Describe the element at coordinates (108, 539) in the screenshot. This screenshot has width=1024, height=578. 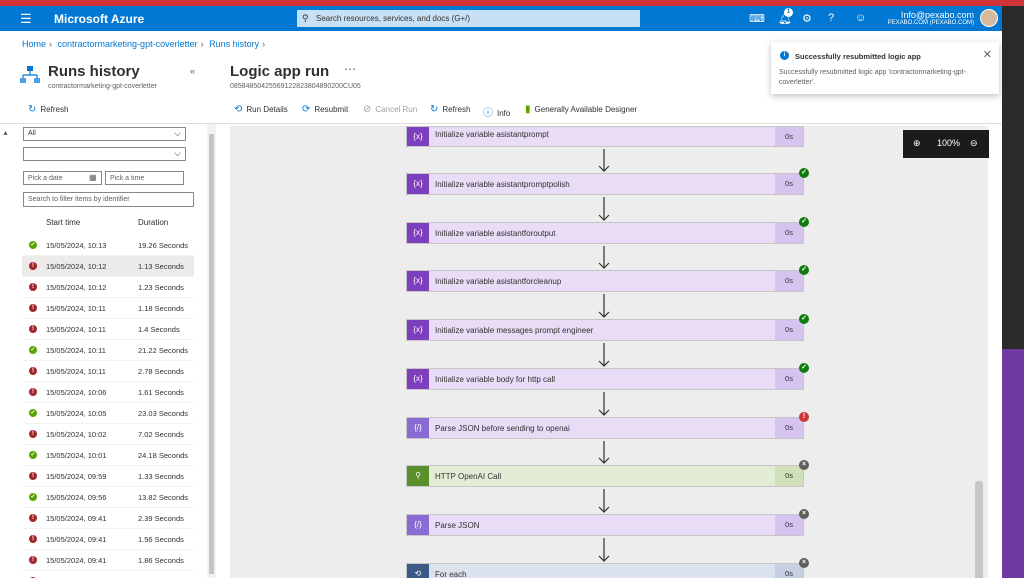
I see `run-row: ! 15/05/2024, 09:41 1.56 Seconds` at that location.